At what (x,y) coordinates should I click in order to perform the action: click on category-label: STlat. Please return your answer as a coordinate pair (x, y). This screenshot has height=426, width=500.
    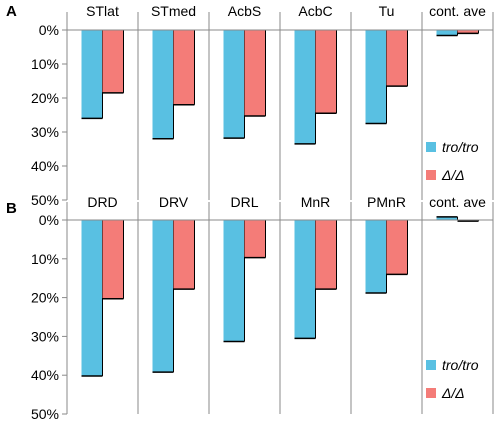
    Looking at the image, I should click on (102, 11).